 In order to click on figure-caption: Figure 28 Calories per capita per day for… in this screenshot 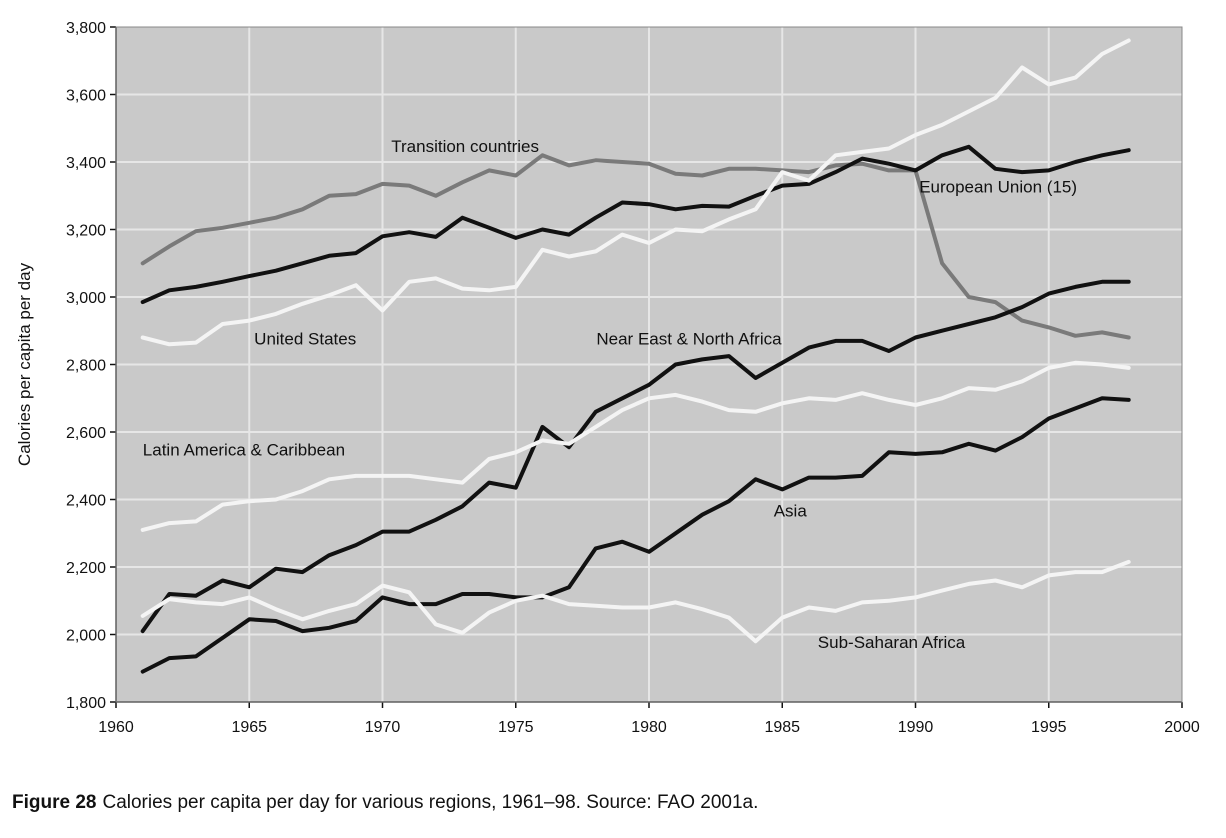, I will do `click(385, 803)`.